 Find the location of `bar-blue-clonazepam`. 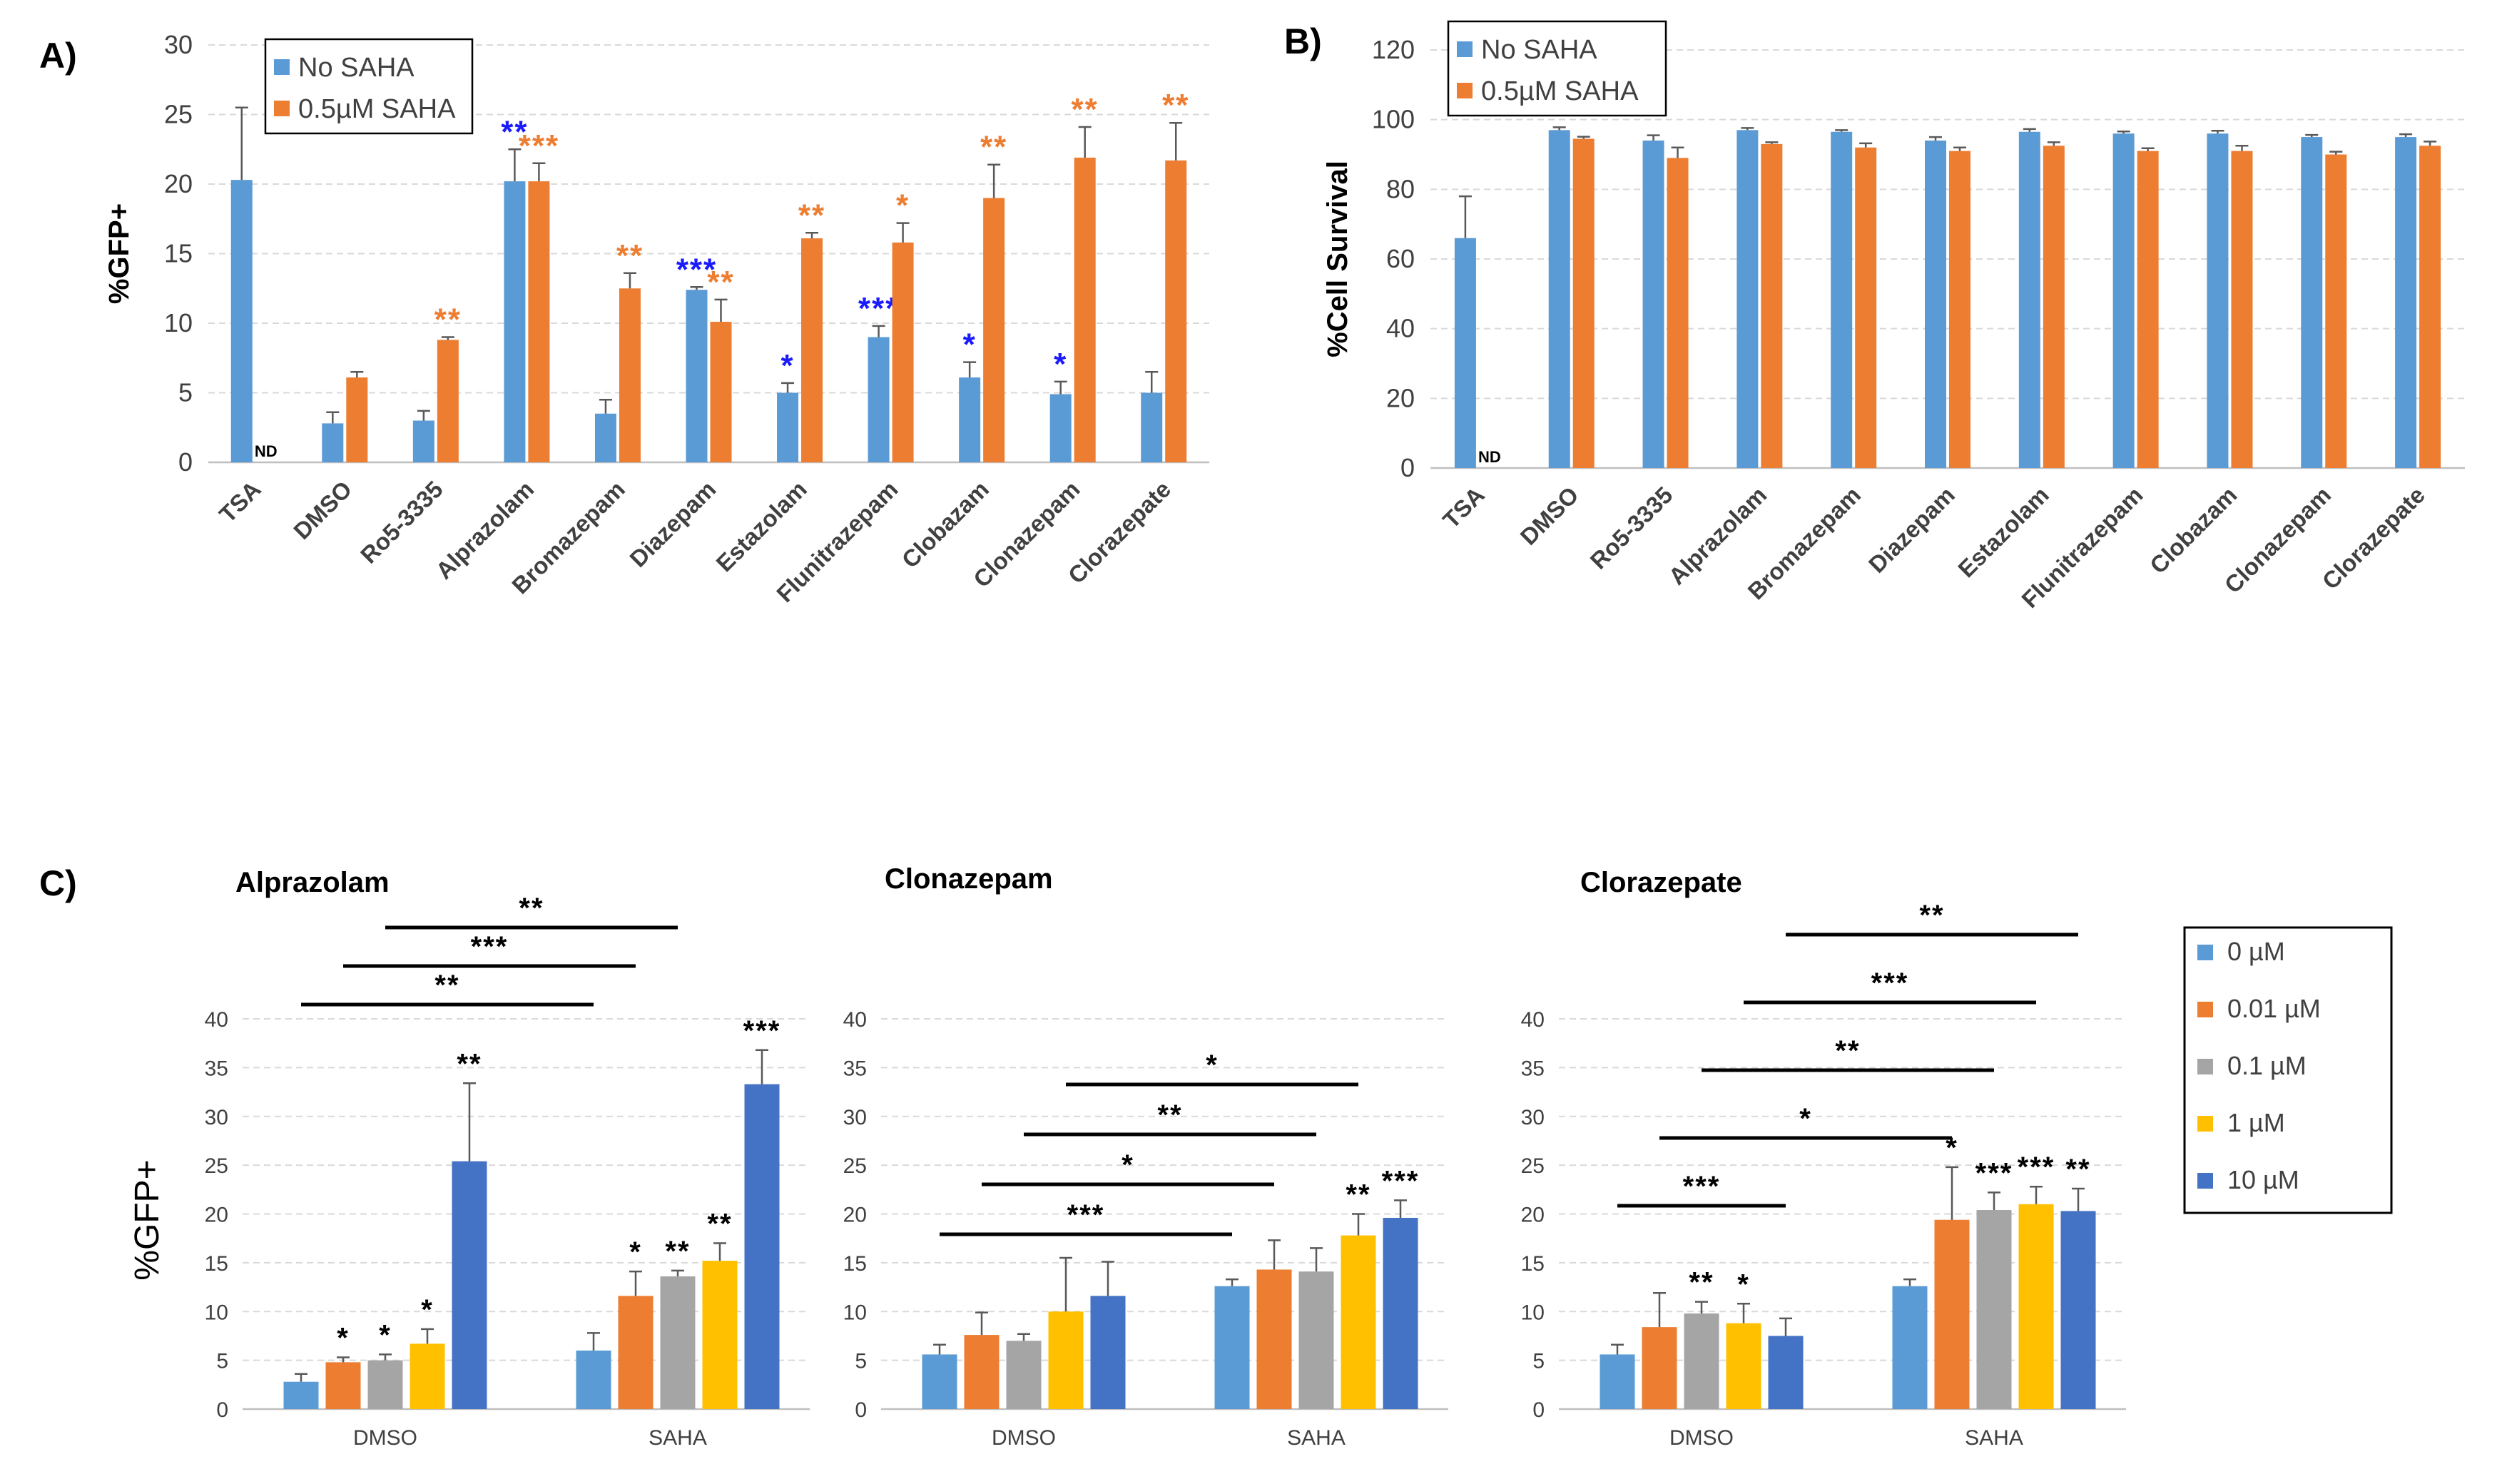

bar-blue-clonazepam is located at coordinates (2312, 303).